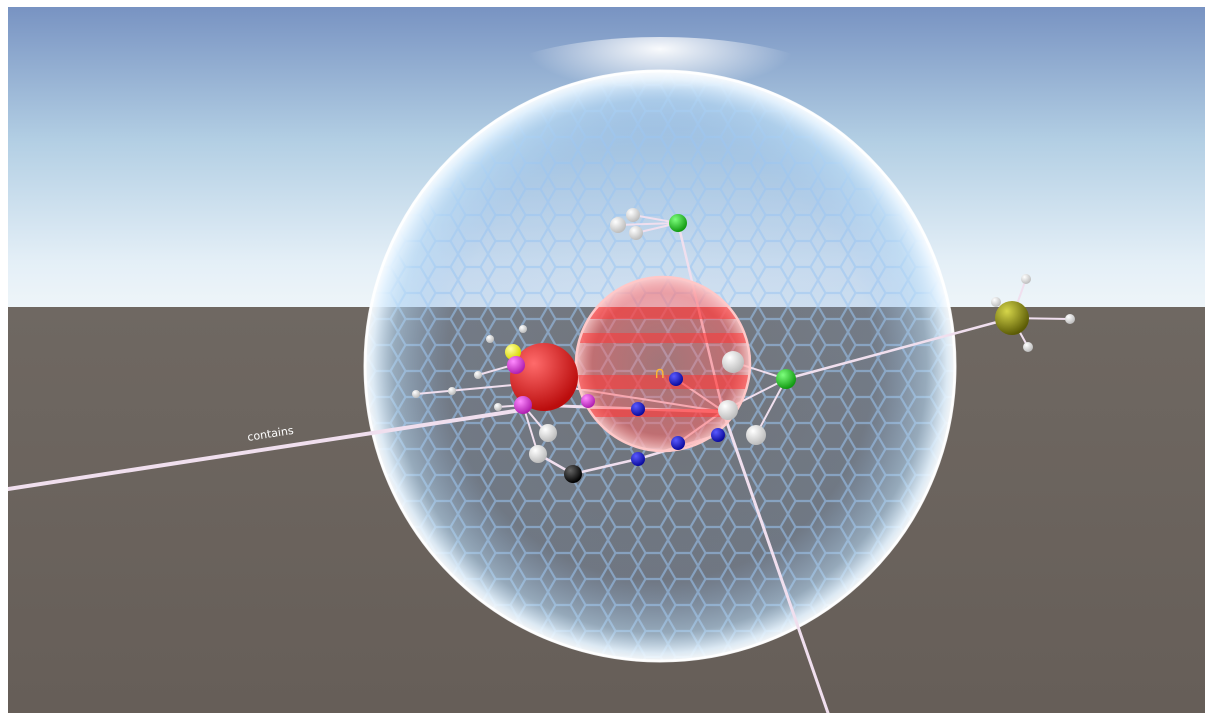 This screenshot has height=713, width=1206. I want to click on atom-olive-outside, so click(1012, 318).